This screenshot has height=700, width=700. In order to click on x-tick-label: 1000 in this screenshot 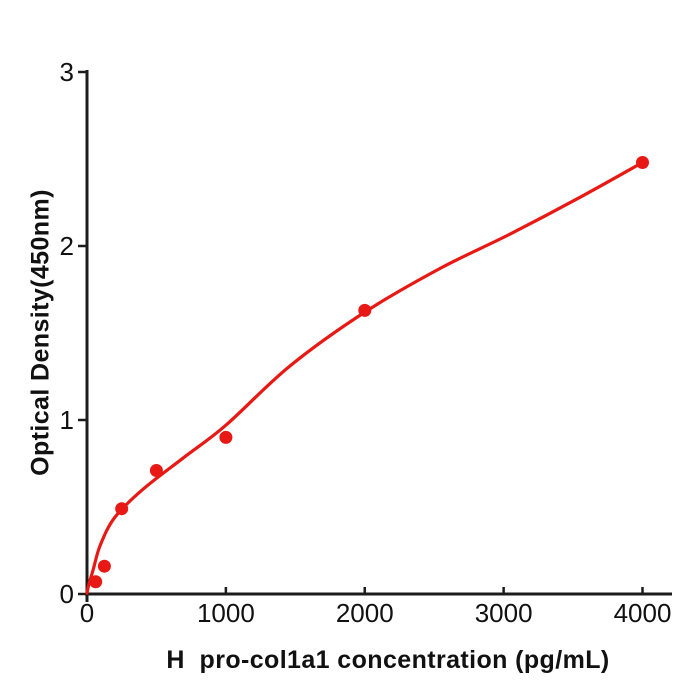, I will do `click(226, 613)`.